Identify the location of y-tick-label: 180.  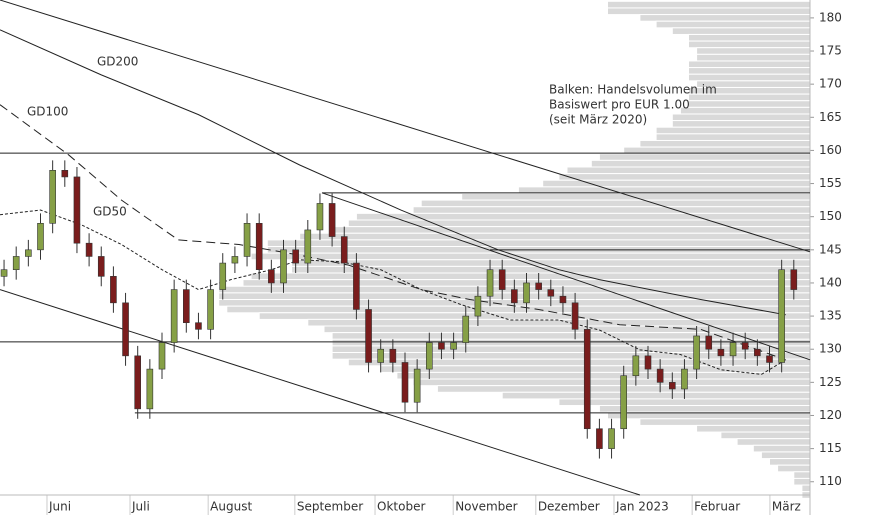
(830, 17).